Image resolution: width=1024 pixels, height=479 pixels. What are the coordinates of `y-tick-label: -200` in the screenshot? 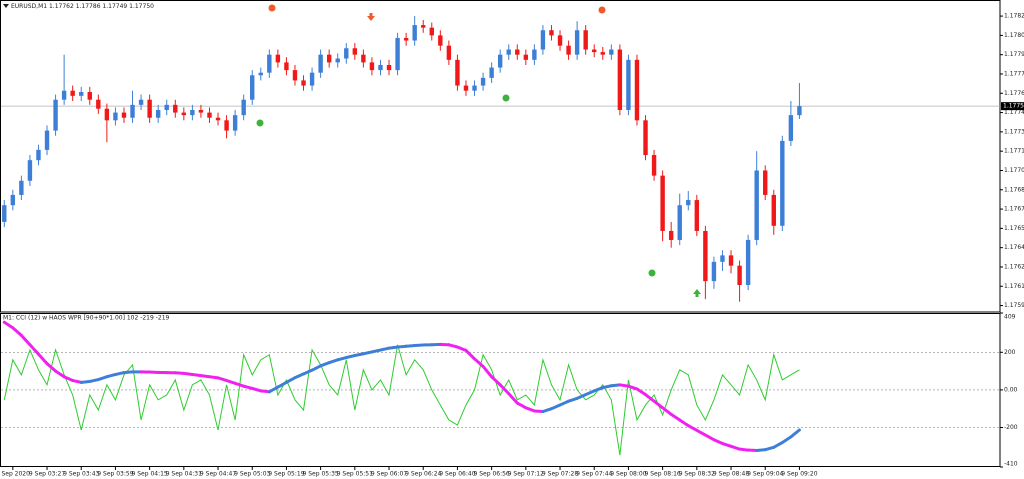 It's located at (1011, 427).